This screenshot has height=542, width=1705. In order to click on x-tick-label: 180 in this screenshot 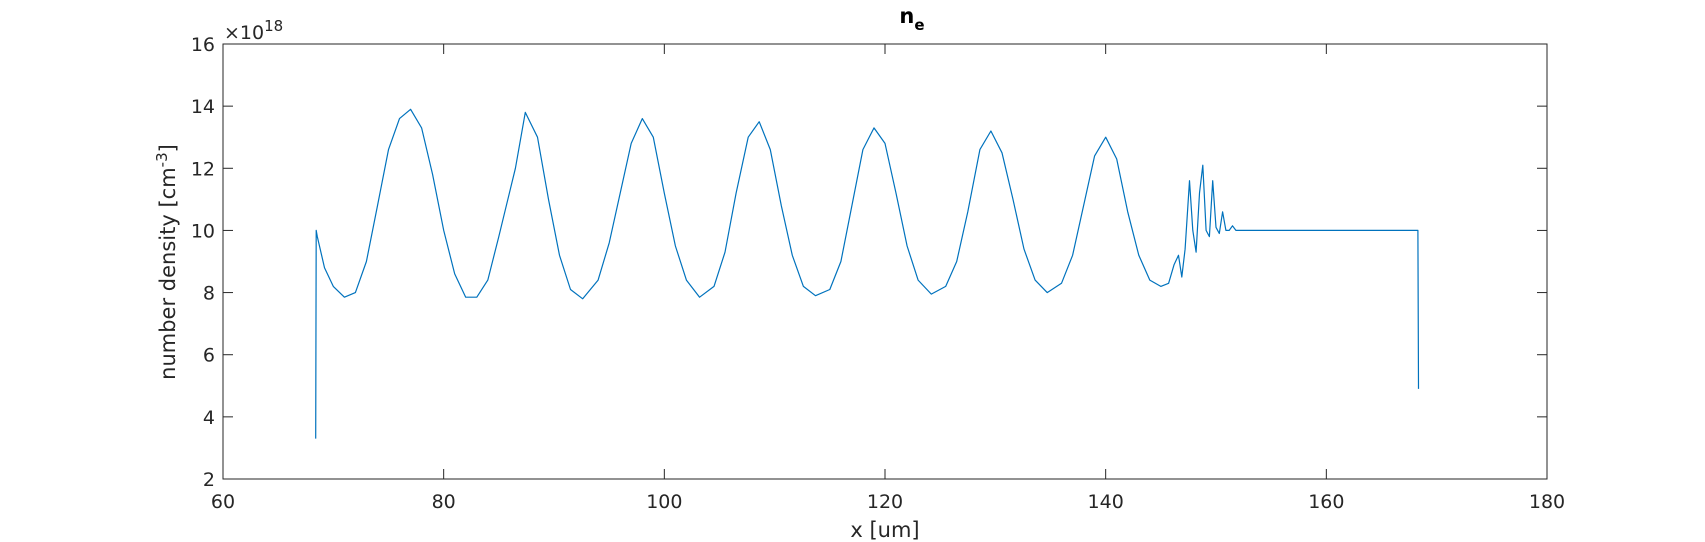, I will do `click(1547, 502)`.